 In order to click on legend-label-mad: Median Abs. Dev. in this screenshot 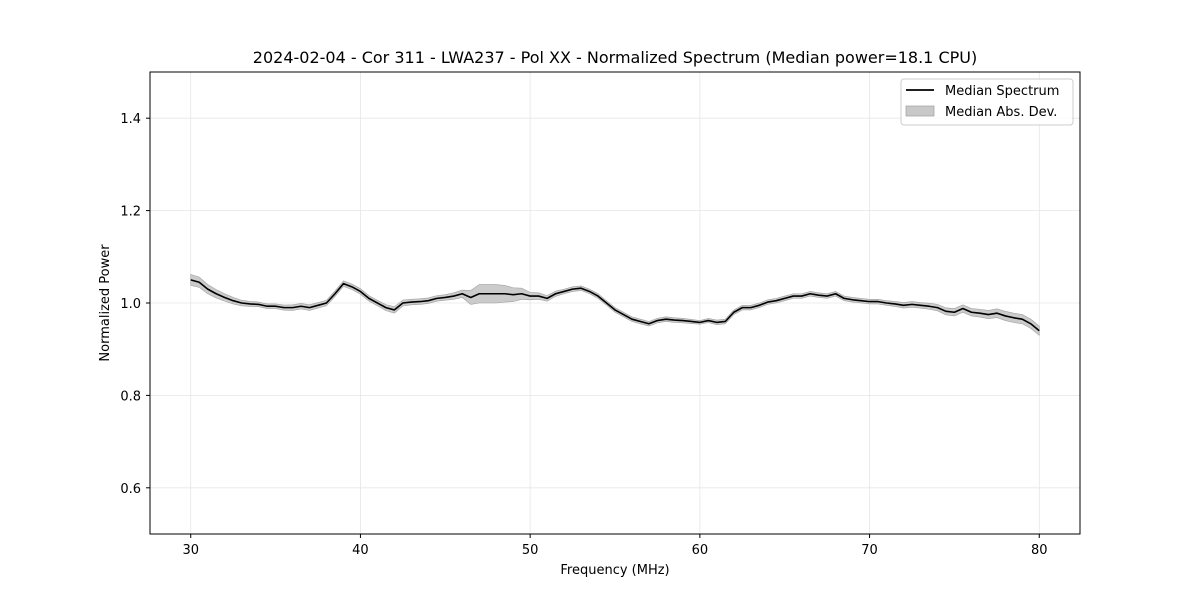, I will do `click(1001, 112)`.